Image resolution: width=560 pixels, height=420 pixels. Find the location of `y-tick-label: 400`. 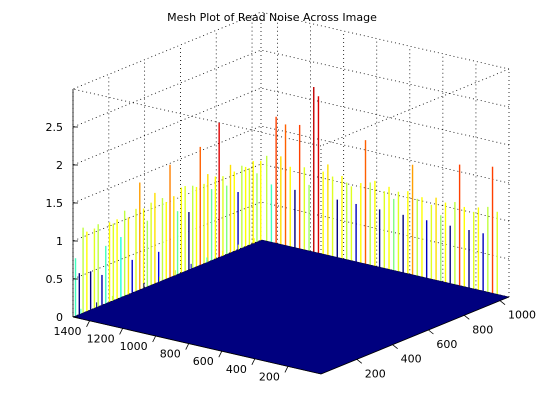

y-tick-label: 400 is located at coordinates (411, 359).